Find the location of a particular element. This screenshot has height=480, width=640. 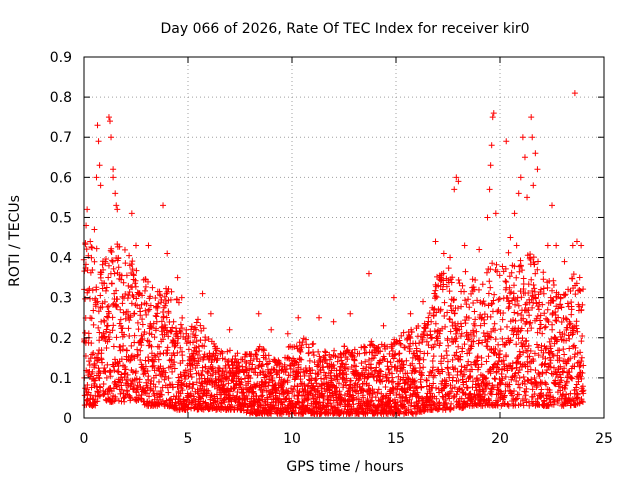

x-tick-label: 20 is located at coordinates (500, 439).